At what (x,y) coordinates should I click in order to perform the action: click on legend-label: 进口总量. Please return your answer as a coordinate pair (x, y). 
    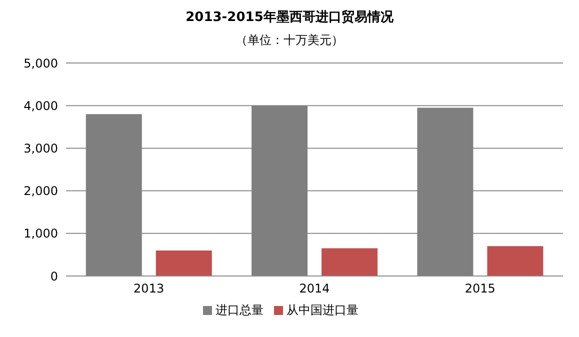
    Looking at the image, I should click on (240, 310).